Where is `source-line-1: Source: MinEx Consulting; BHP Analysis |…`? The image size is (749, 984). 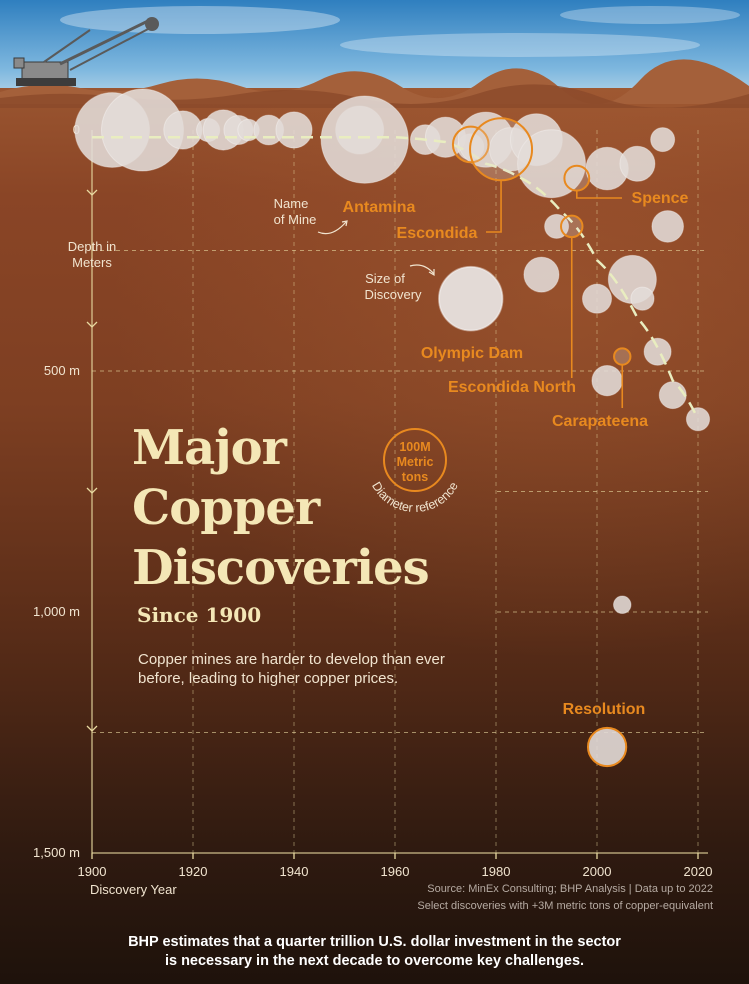
source-line-1: Source: MinEx Consulting; BHP Analysis |… is located at coordinates (570, 889).